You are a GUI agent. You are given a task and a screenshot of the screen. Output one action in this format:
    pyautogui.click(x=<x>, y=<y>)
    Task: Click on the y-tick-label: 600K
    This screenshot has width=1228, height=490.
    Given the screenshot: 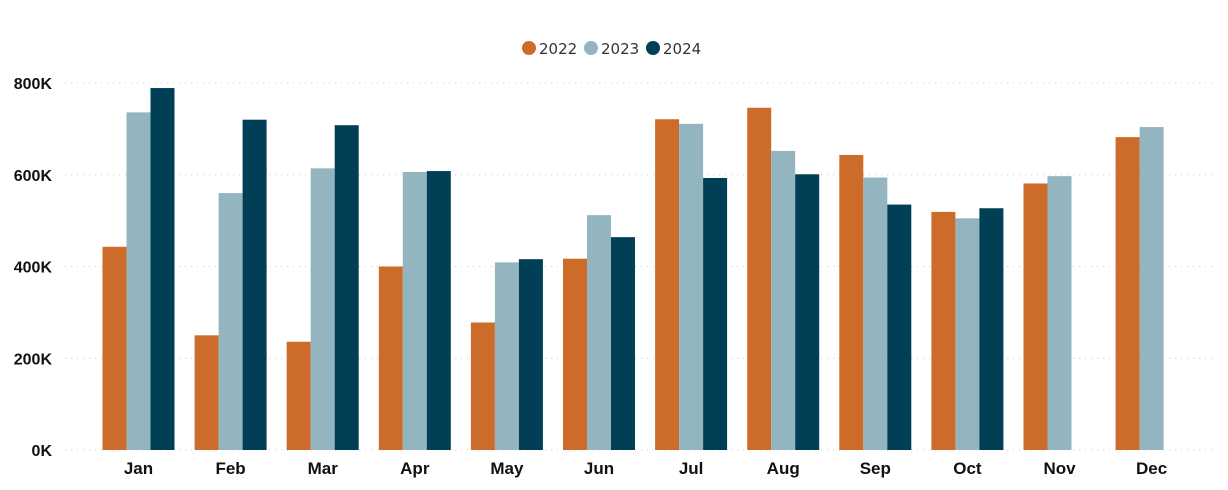 What is the action you would take?
    pyautogui.click(x=33, y=176)
    